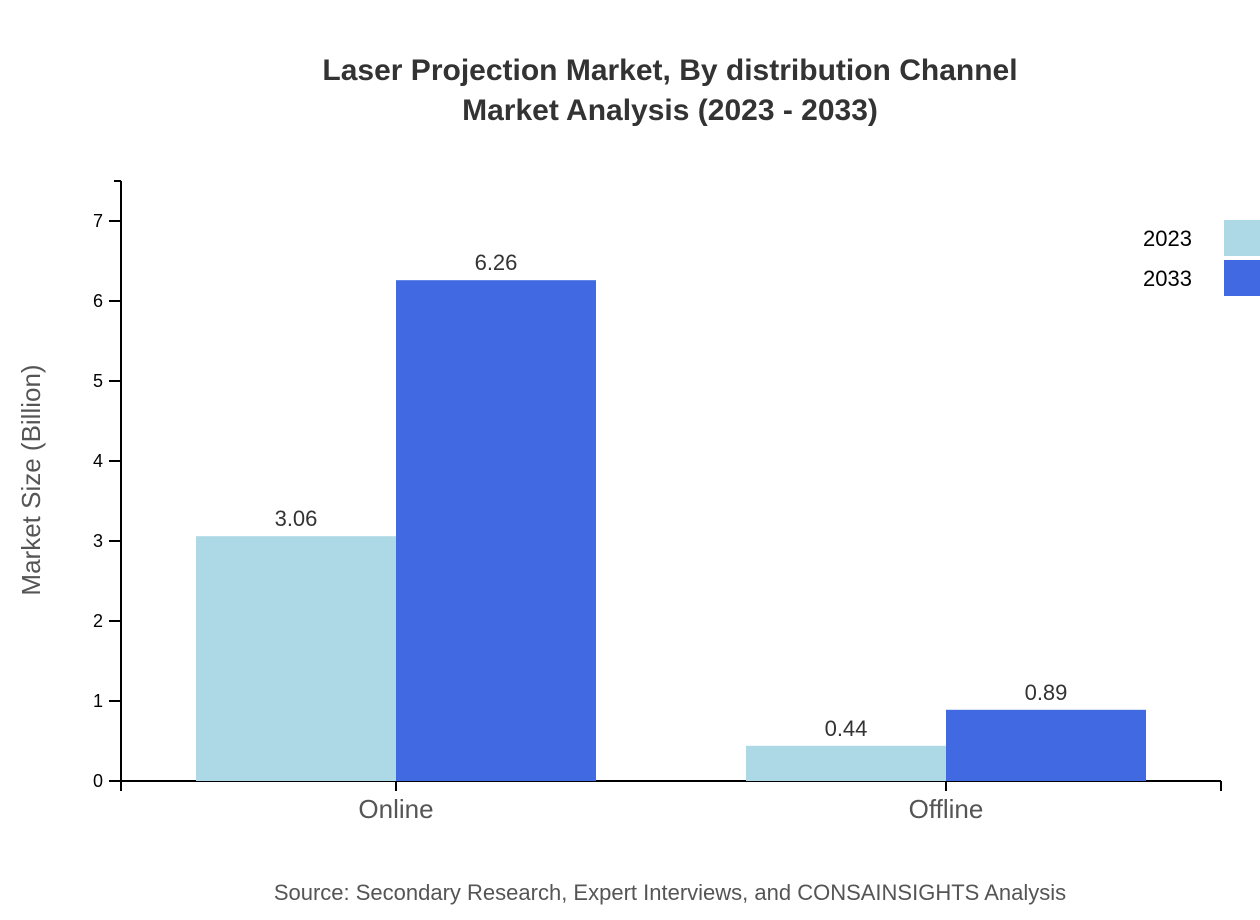  Describe the element at coordinates (98, 221) in the screenshot. I see `y-tick-label: 7` at that location.